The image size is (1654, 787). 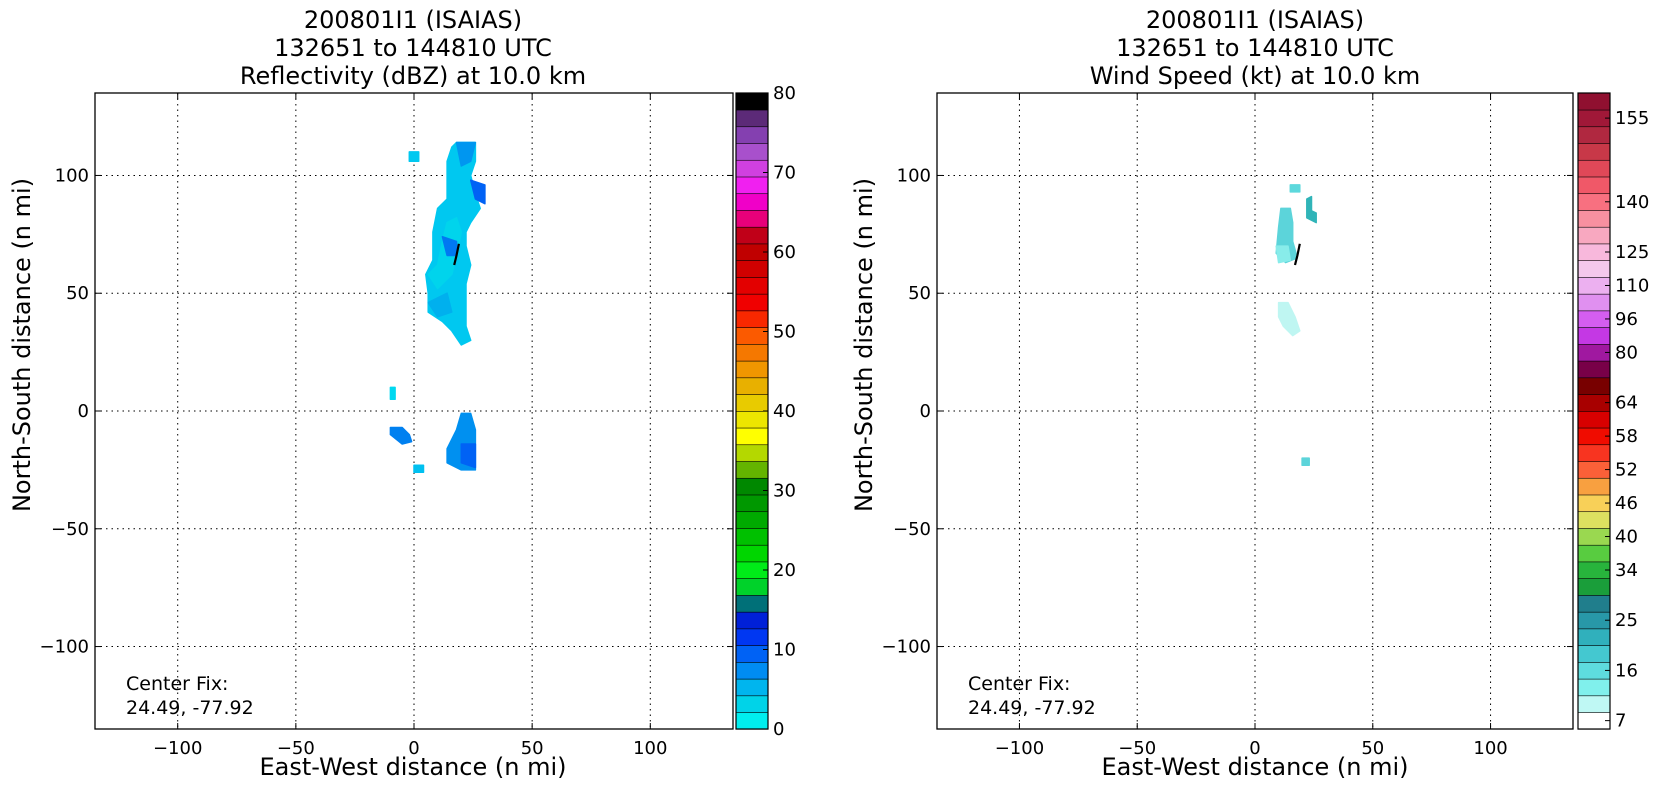 What do you see at coordinates (1254, 767) in the screenshot?
I see `wind-speed-x-axis-label: East-West distance (n mi)` at bounding box center [1254, 767].